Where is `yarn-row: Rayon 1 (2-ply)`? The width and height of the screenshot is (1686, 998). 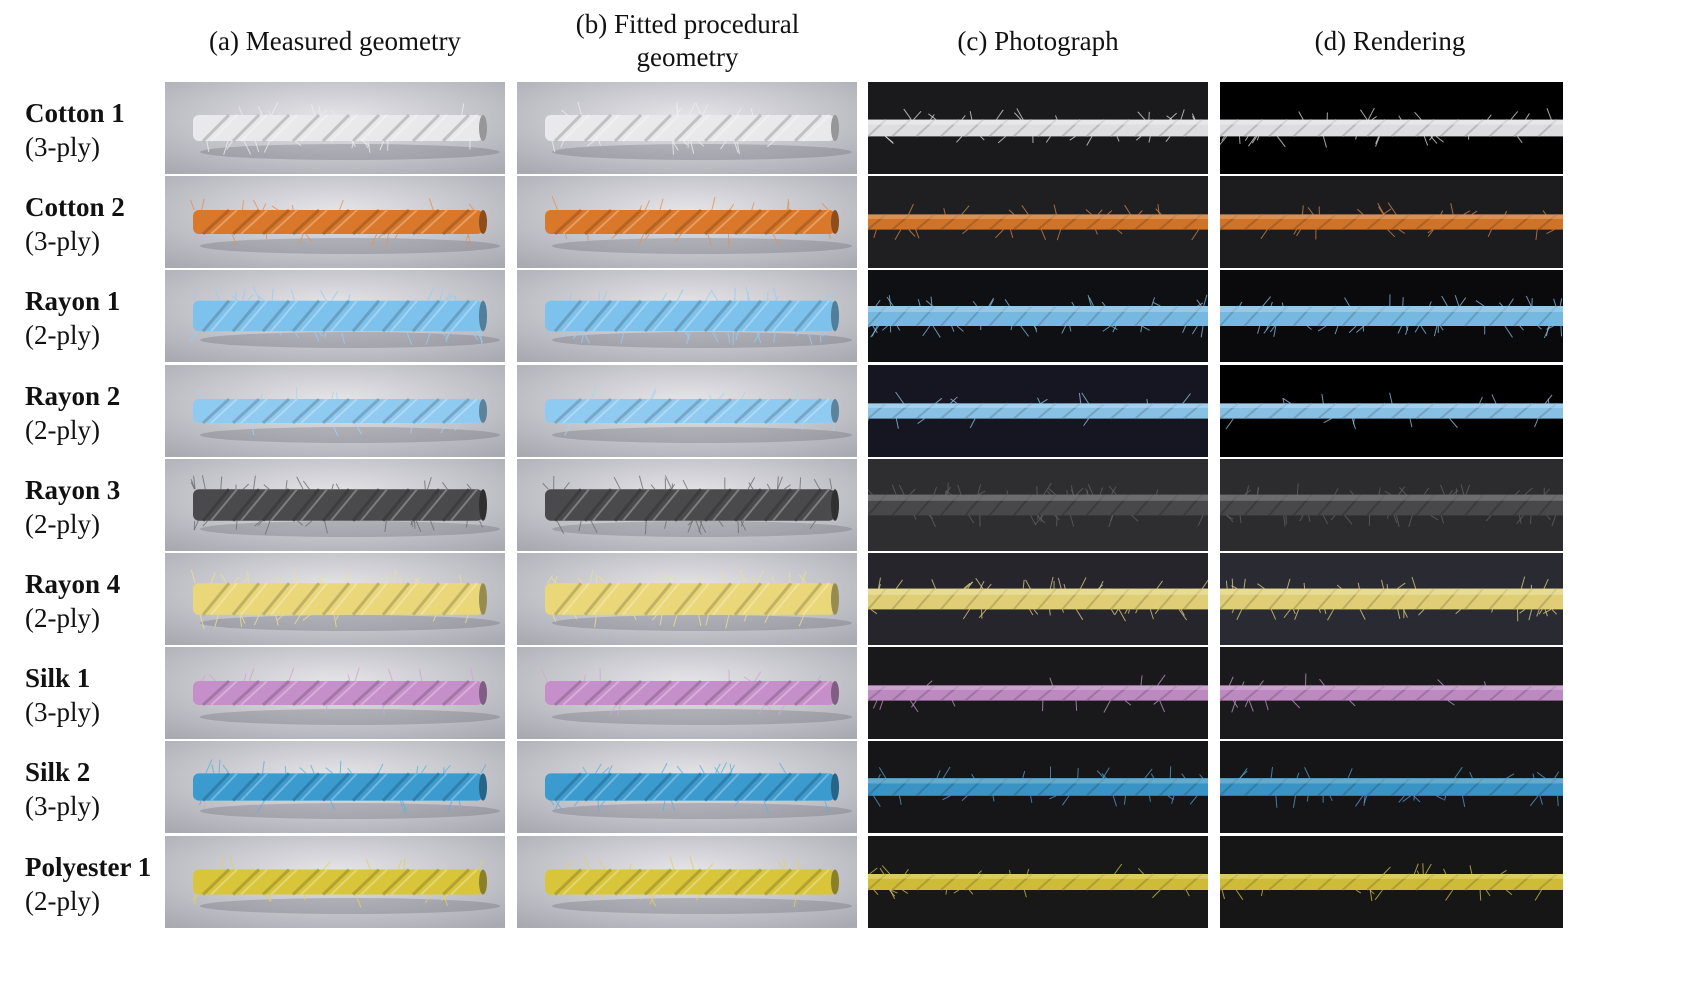
yarn-row: Rayon 1 (2-ply) is located at coordinates (843, 316).